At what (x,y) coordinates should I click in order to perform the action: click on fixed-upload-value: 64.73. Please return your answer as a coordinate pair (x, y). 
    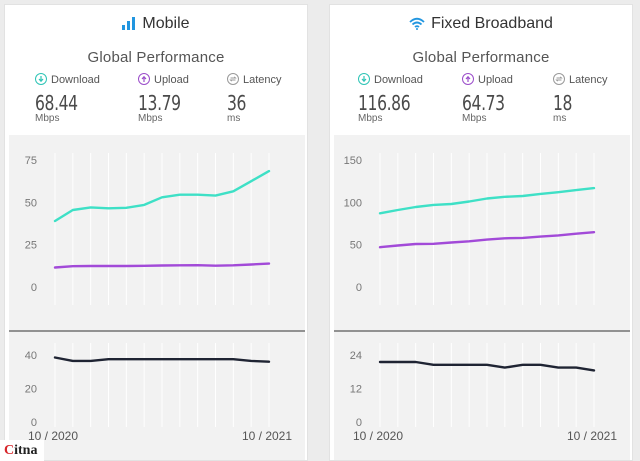
    Looking at the image, I should click on (483, 103).